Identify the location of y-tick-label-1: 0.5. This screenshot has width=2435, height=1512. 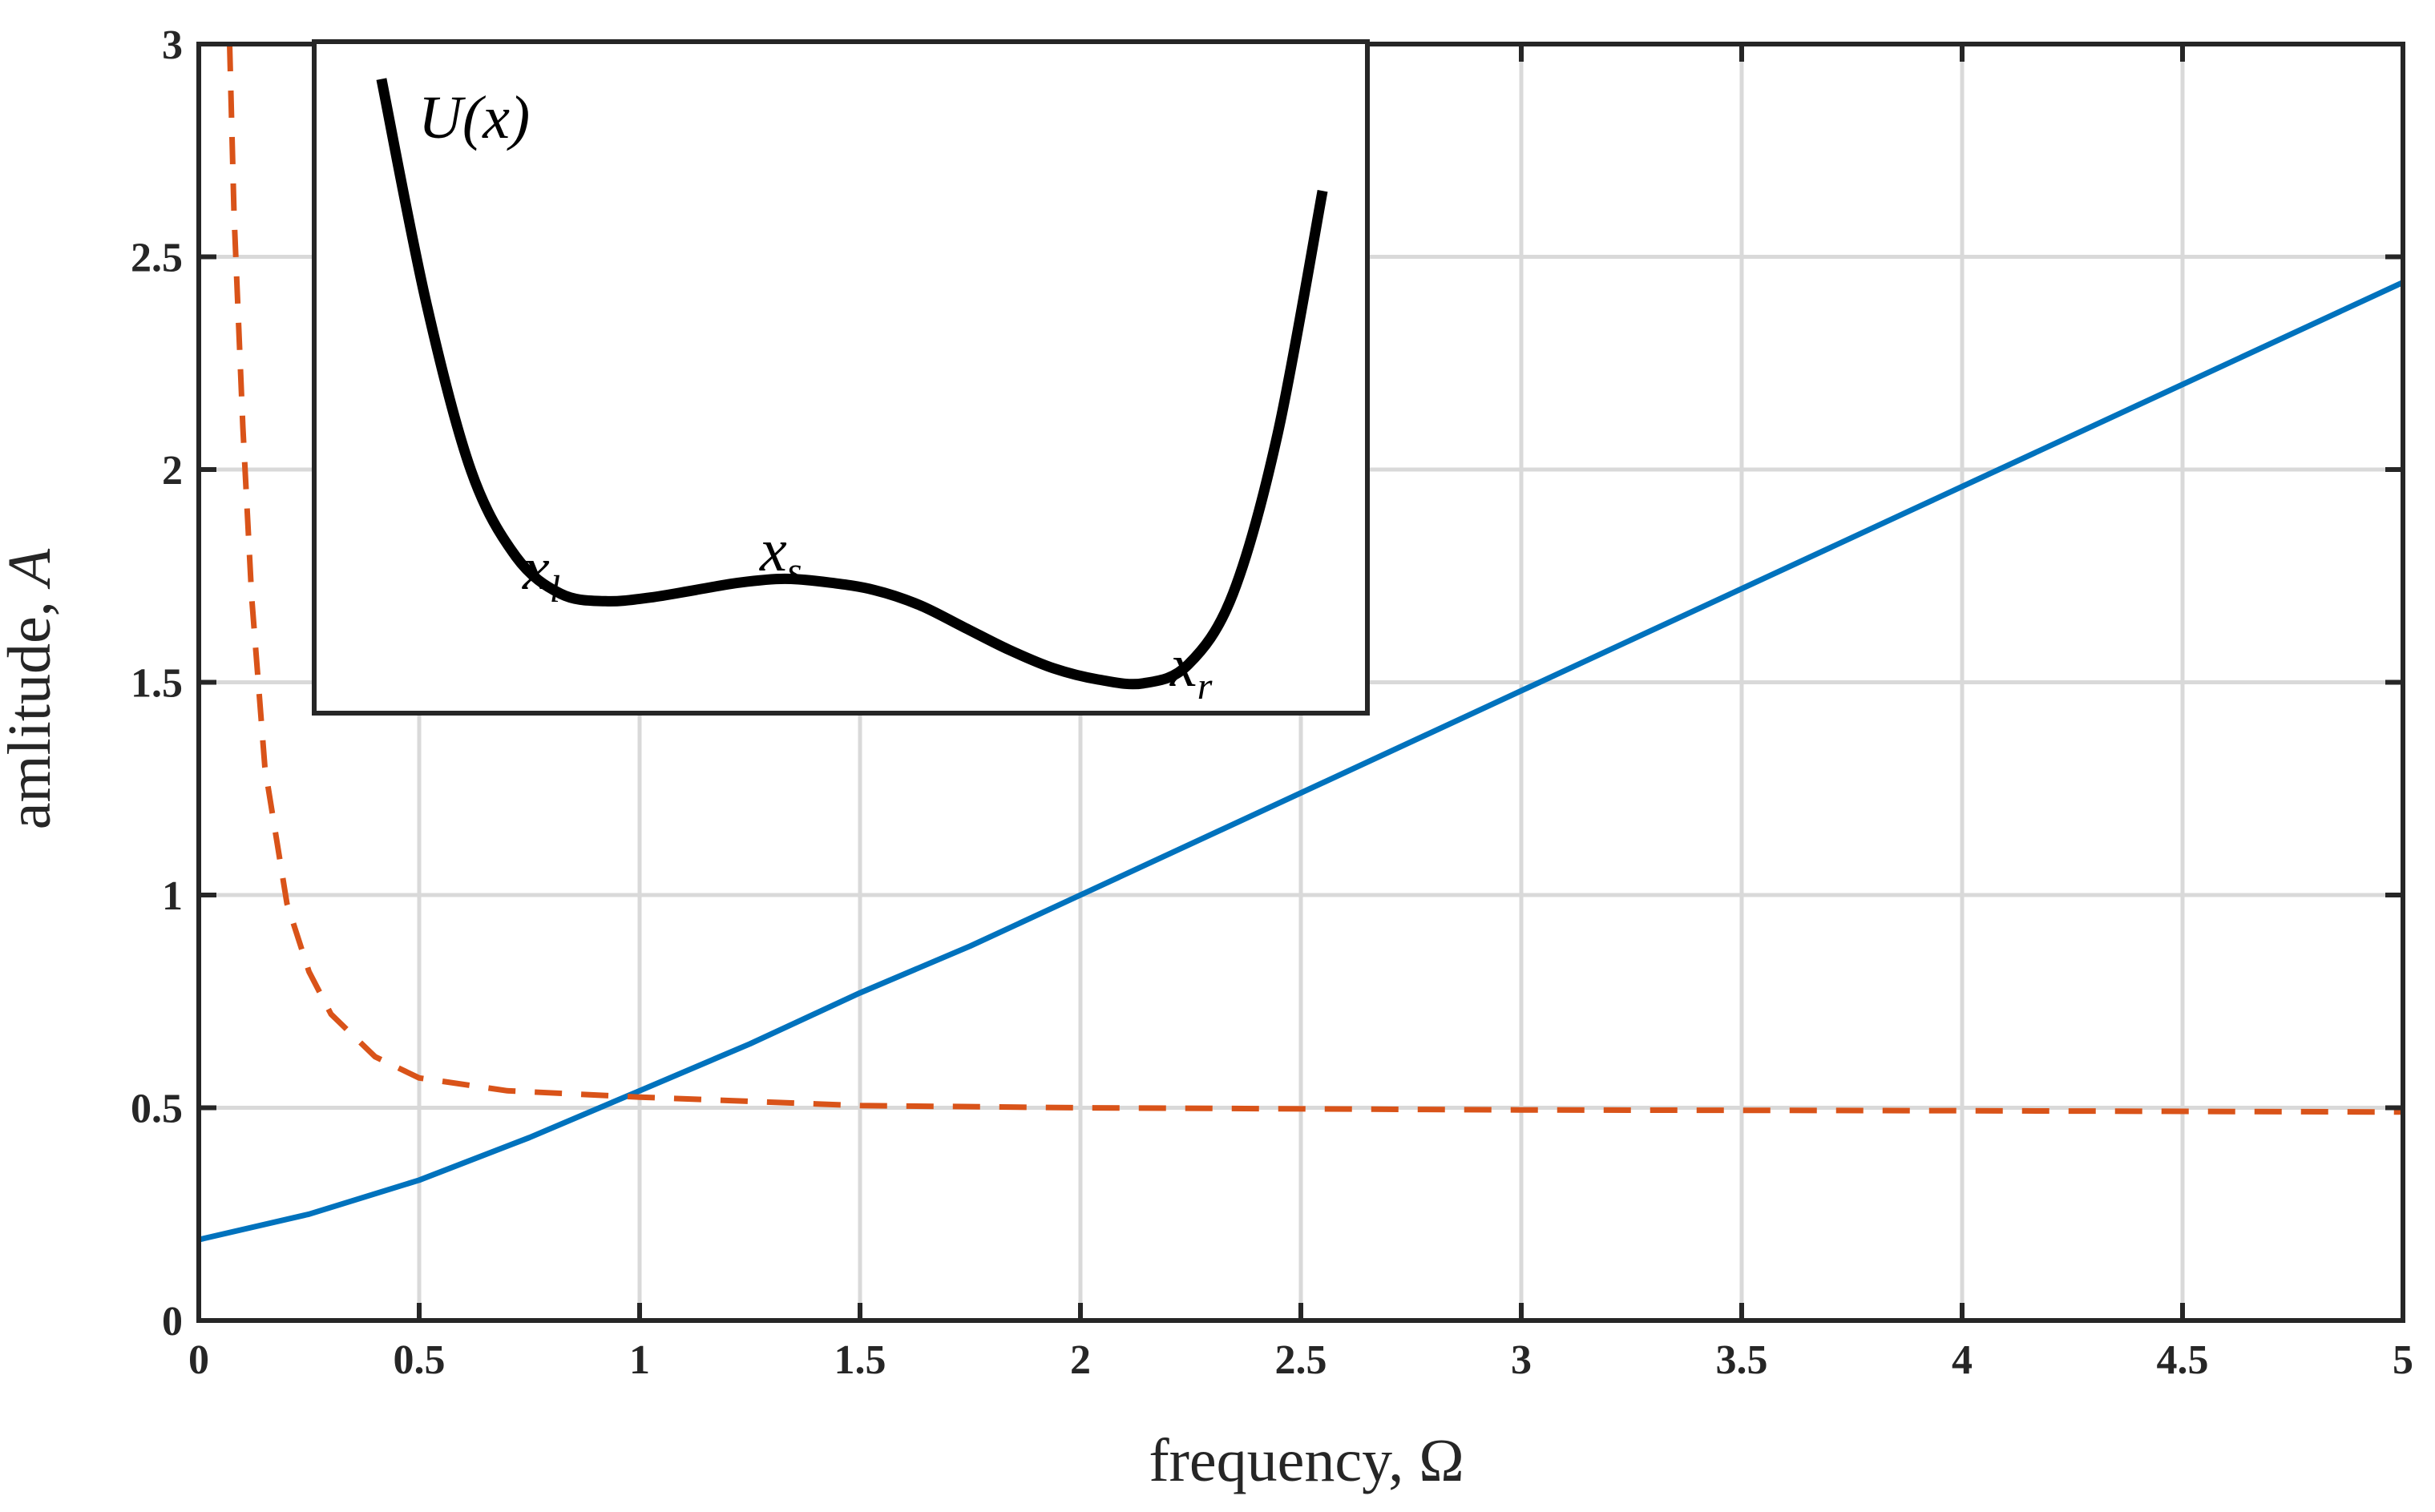
(157, 1109).